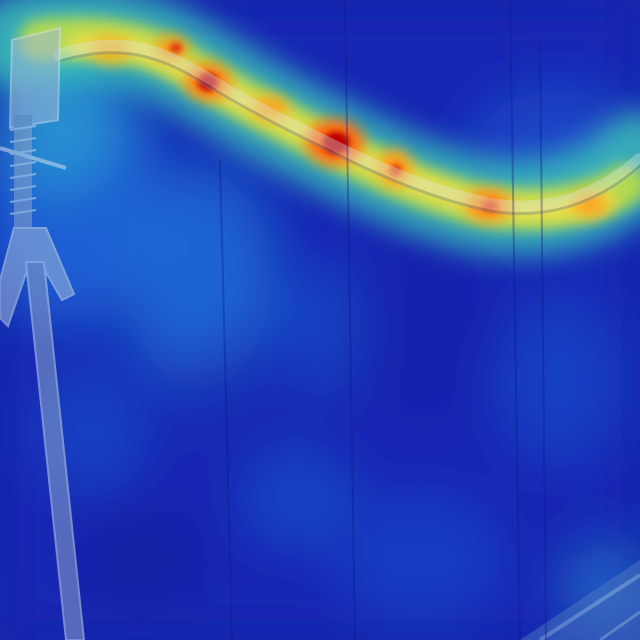 The width and height of the screenshot is (640, 640). What do you see at coordinates (580, 600) in the screenshot?
I see `frame-edge` at bounding box center [580, 600].